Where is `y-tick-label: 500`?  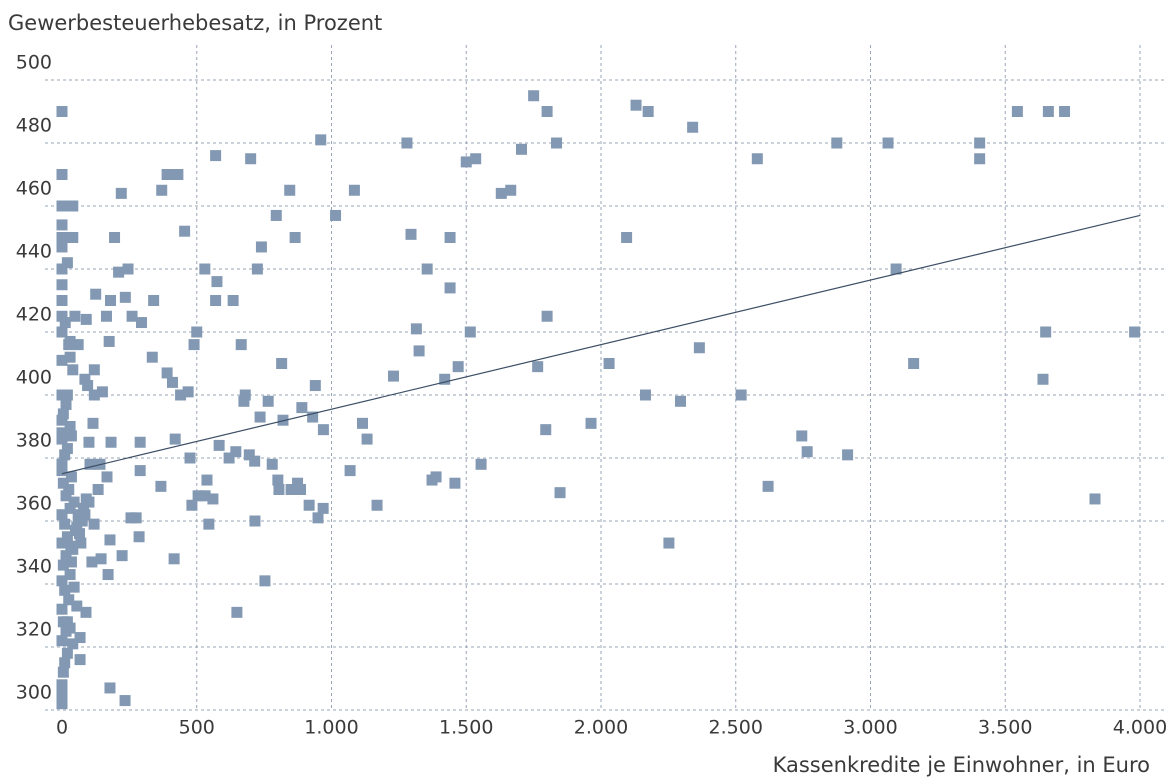 y-tick-label: 500 is located at coordinates (34, 63).